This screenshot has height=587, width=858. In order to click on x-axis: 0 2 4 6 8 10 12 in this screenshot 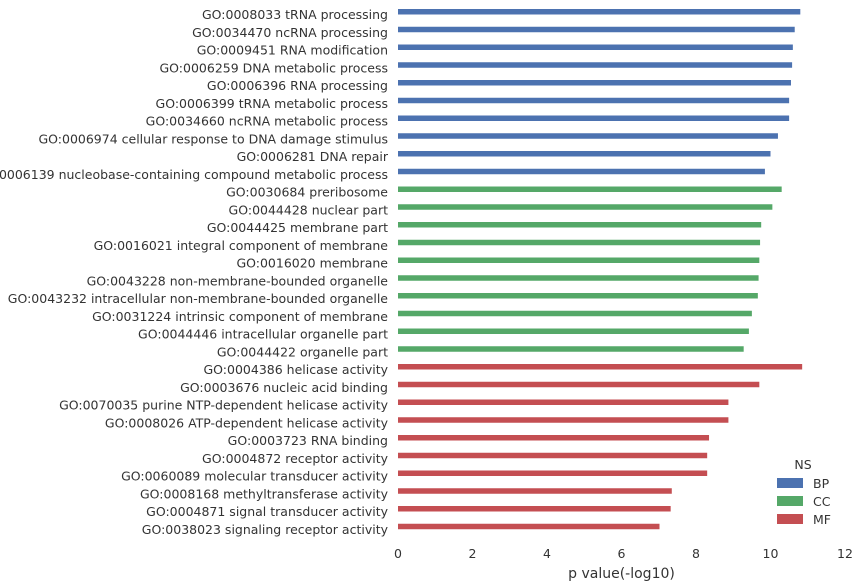, I will do `click(623, 553)`.